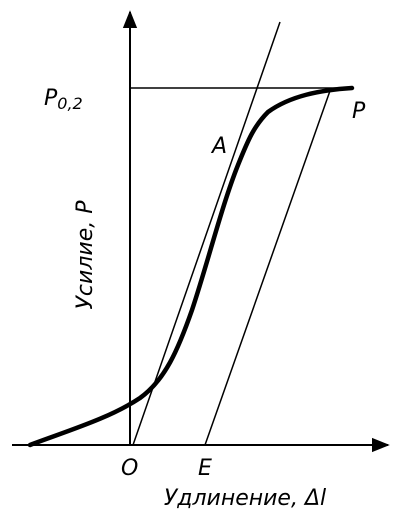 Image resolution: width=402 pixels, height=528 pixels. Describe the element at coordinates (218, 146) in the screenshot. I see `point-a-label: A` at that location.